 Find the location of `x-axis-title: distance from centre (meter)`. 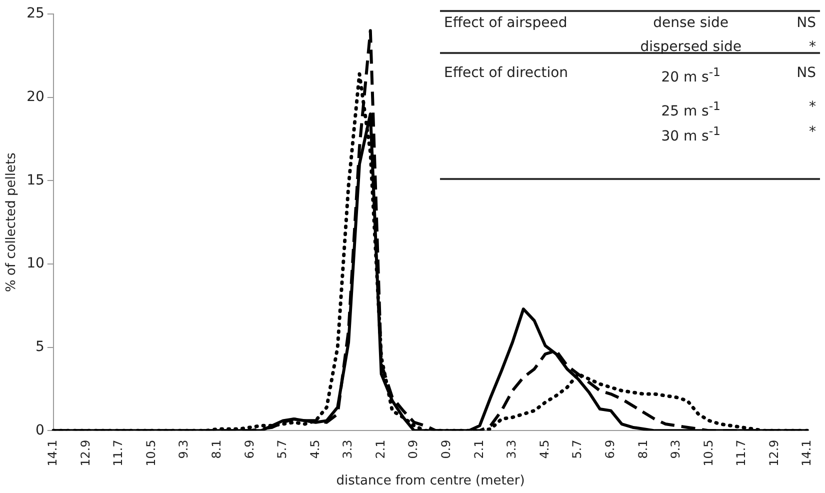

x-axis-title: distance from centre (meter) is located at coordinates (430, 481).